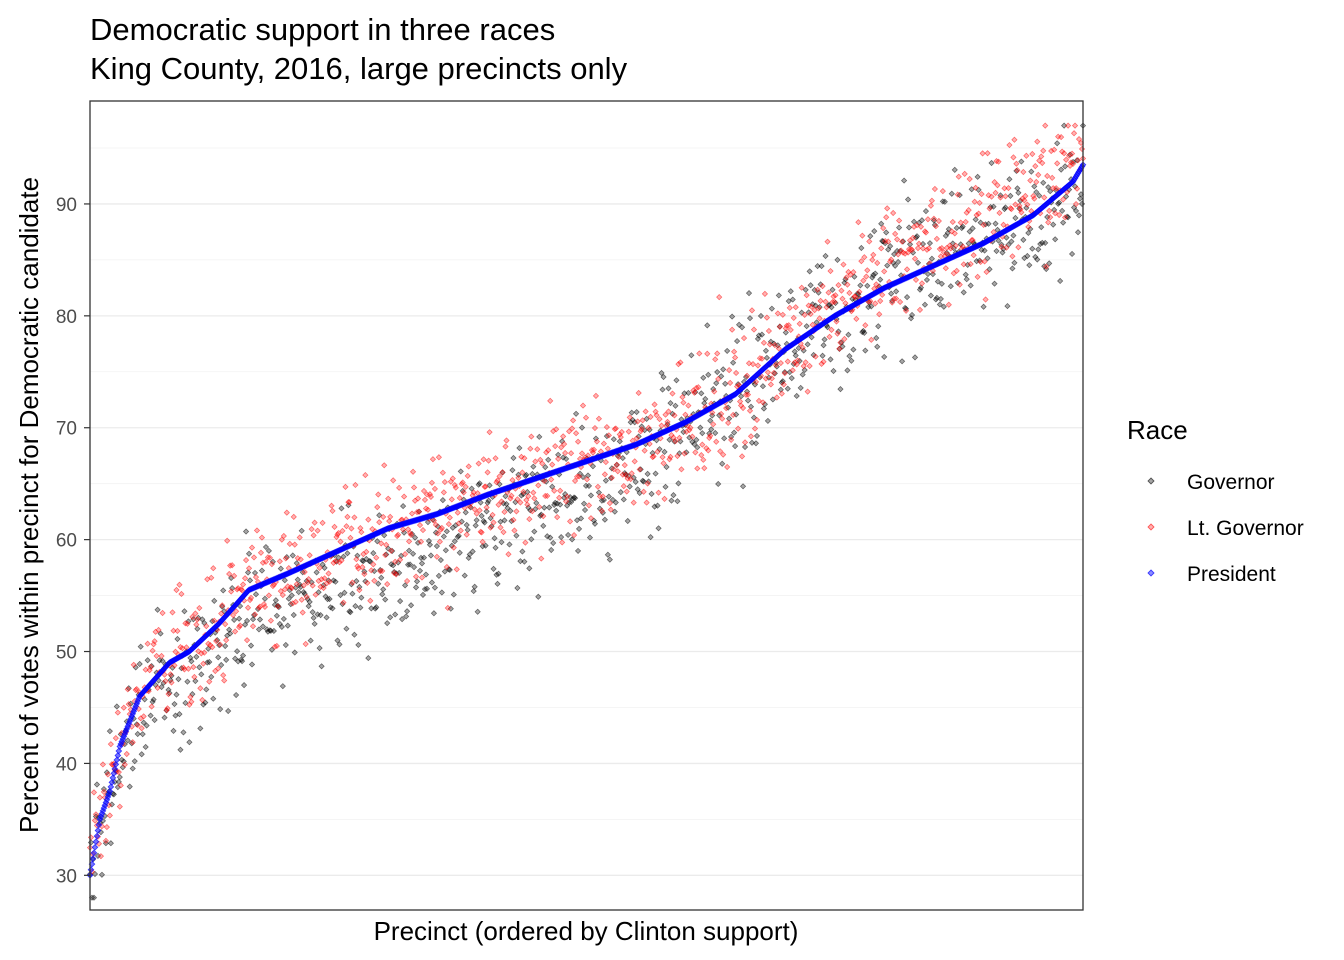  Describe the element at coordinates (66, 205) in the screenshot. I see `y-tick-label: 90` at that location.